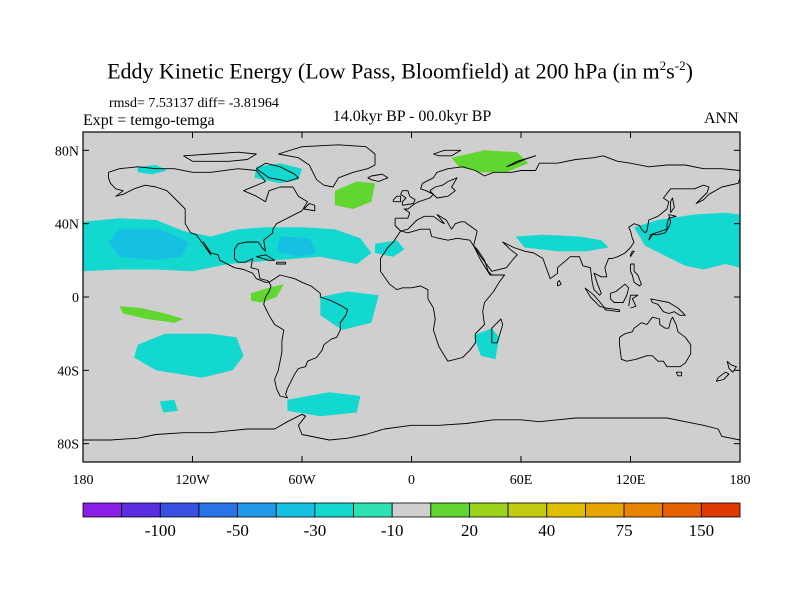 The image size is (800, 600). I want to click on coastline-britain, so click(408, 198).